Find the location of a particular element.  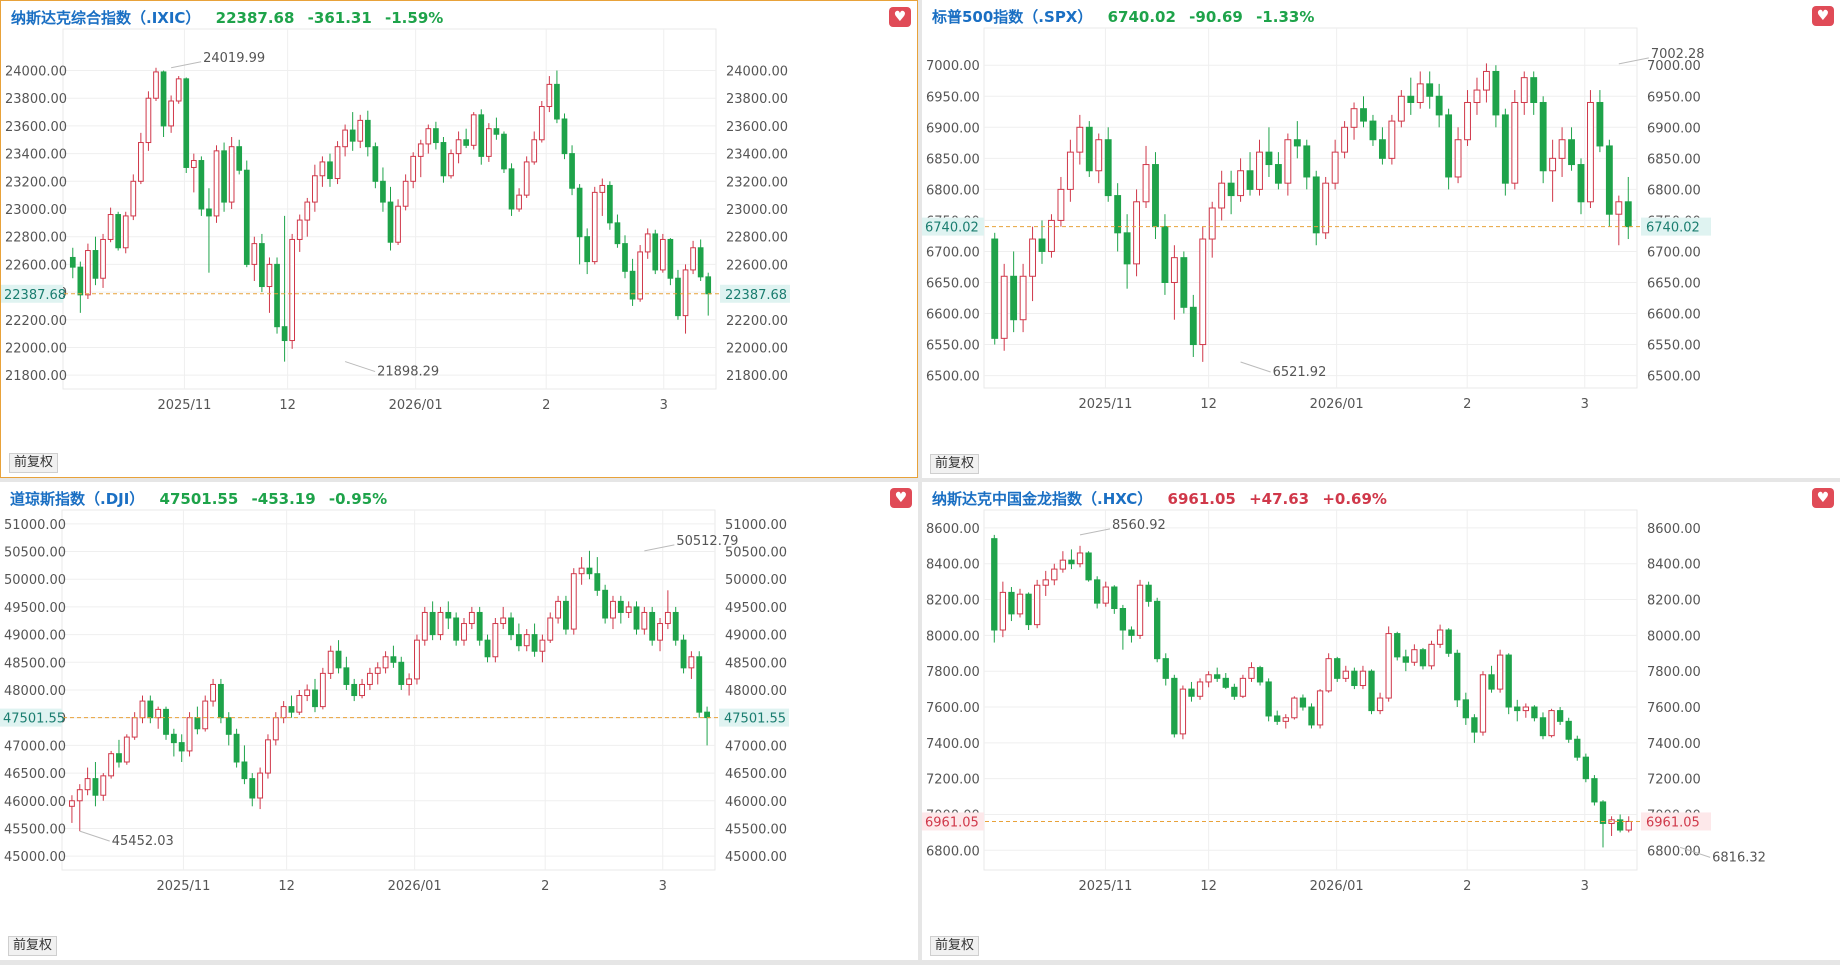

y-tick-label-right: 6500.00 is located at coordinates (1674, 377).